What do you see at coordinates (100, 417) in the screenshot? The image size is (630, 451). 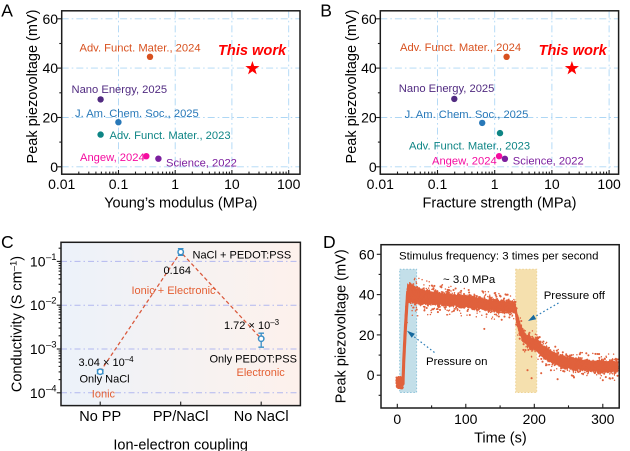 I see `svg-text: No PP` at bounding box center [100, 417].